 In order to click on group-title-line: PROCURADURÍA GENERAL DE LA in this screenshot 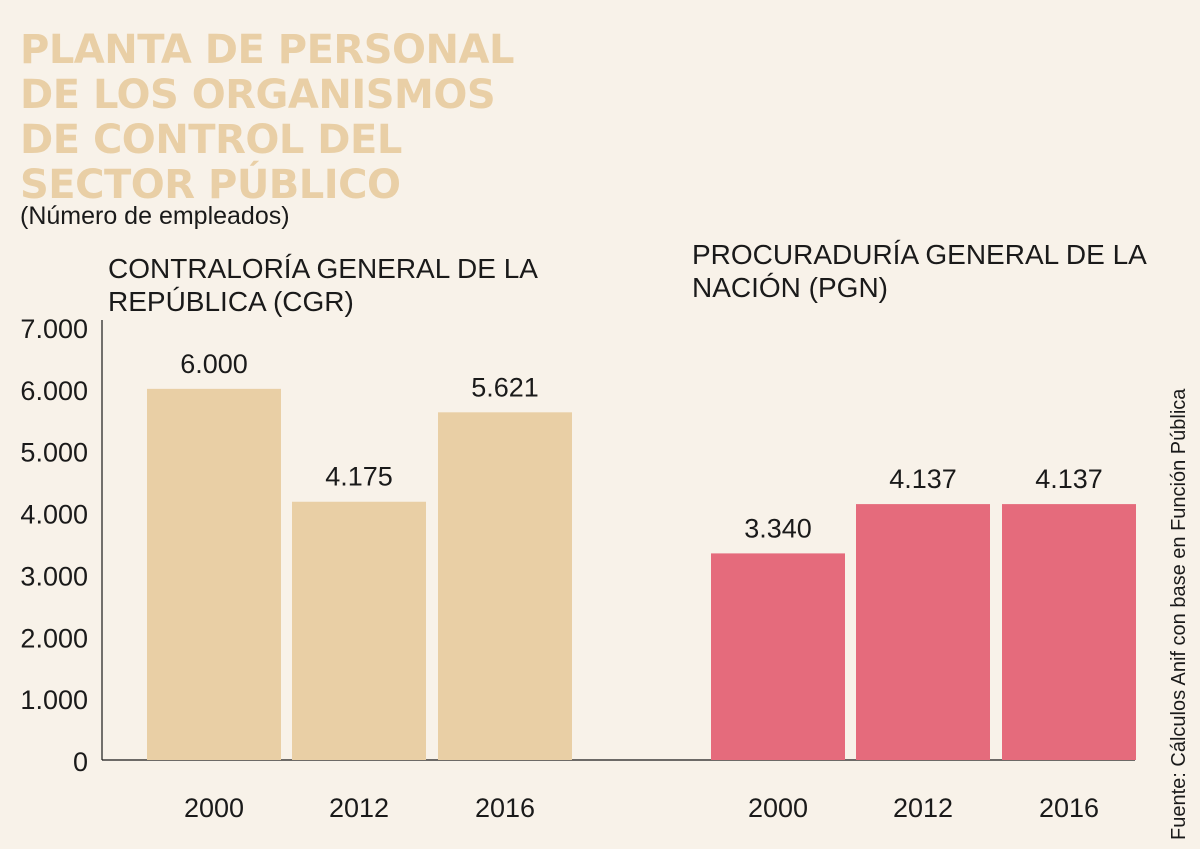, I will do `click(919, 254)`.